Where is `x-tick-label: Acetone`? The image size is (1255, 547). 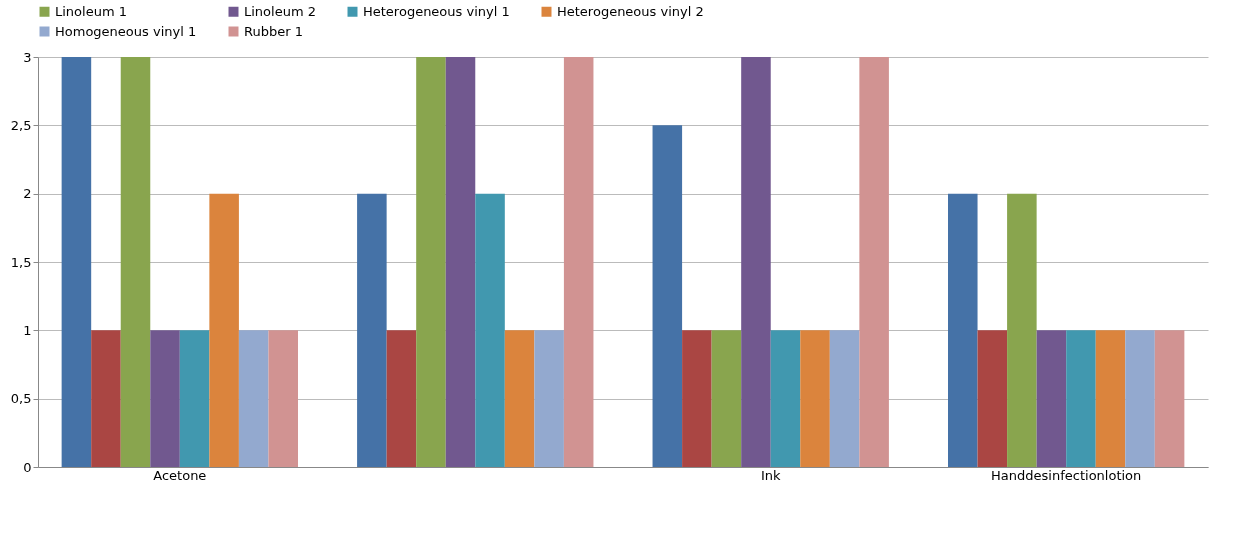 x-tick-label: Acetone is located at coordinates (180, 475).